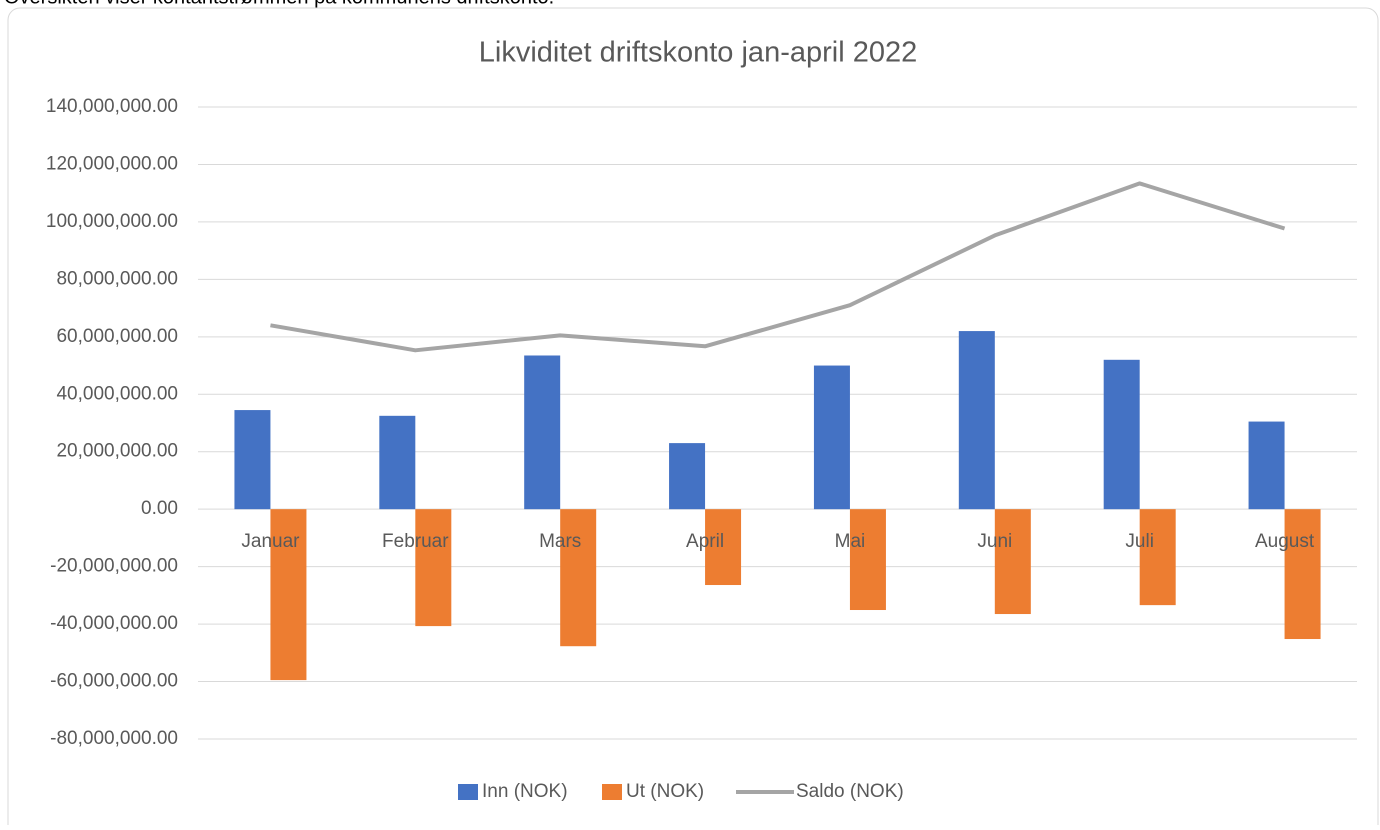 The image size is (1380, 830). Describe the element at coordinates (698, 53) in the screenshot. I see `chart-title: Likviditet driftskonto jan-april 2022` at that location.